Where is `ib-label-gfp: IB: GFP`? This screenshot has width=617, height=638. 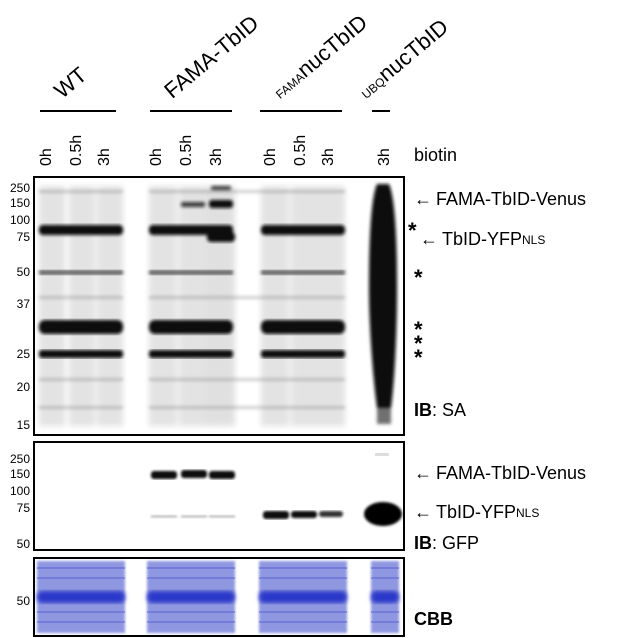 ib-label-gfp: IB: GFP is located at coordinates (447, 543).